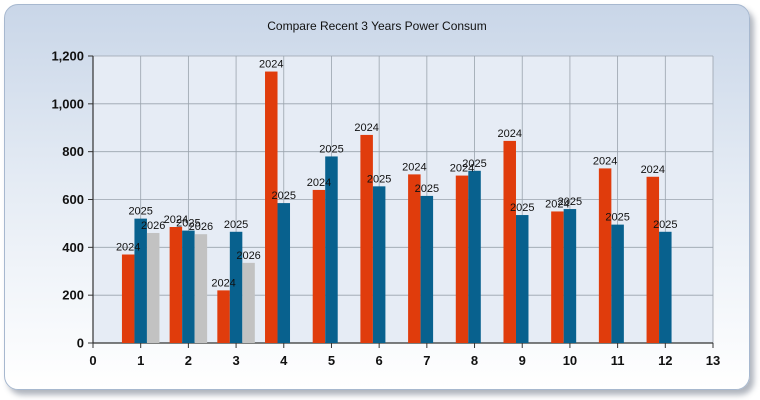  I want to click on x-tick-label: 3, so click(235, 360).